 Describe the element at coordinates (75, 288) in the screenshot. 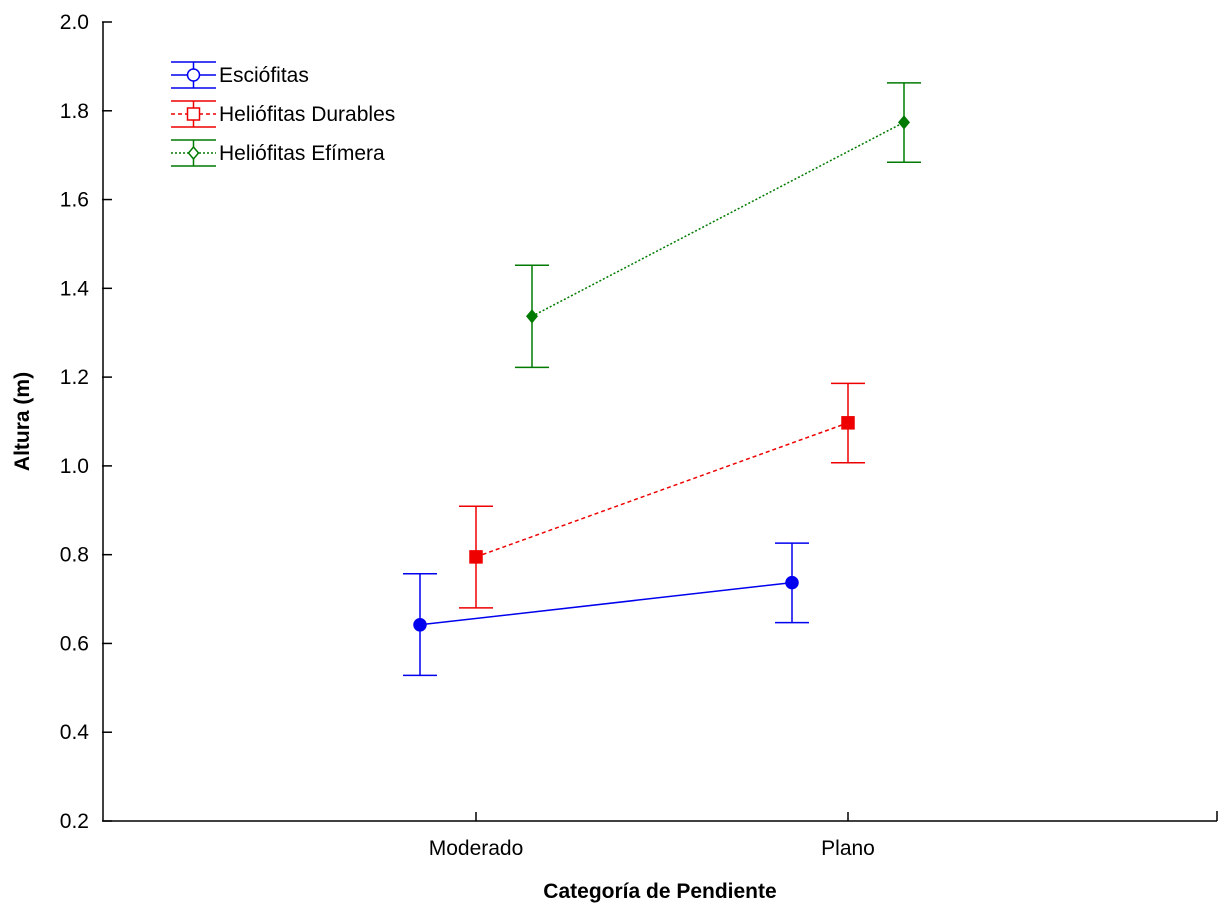

I see `y-tick-label: 1.4` at that location.